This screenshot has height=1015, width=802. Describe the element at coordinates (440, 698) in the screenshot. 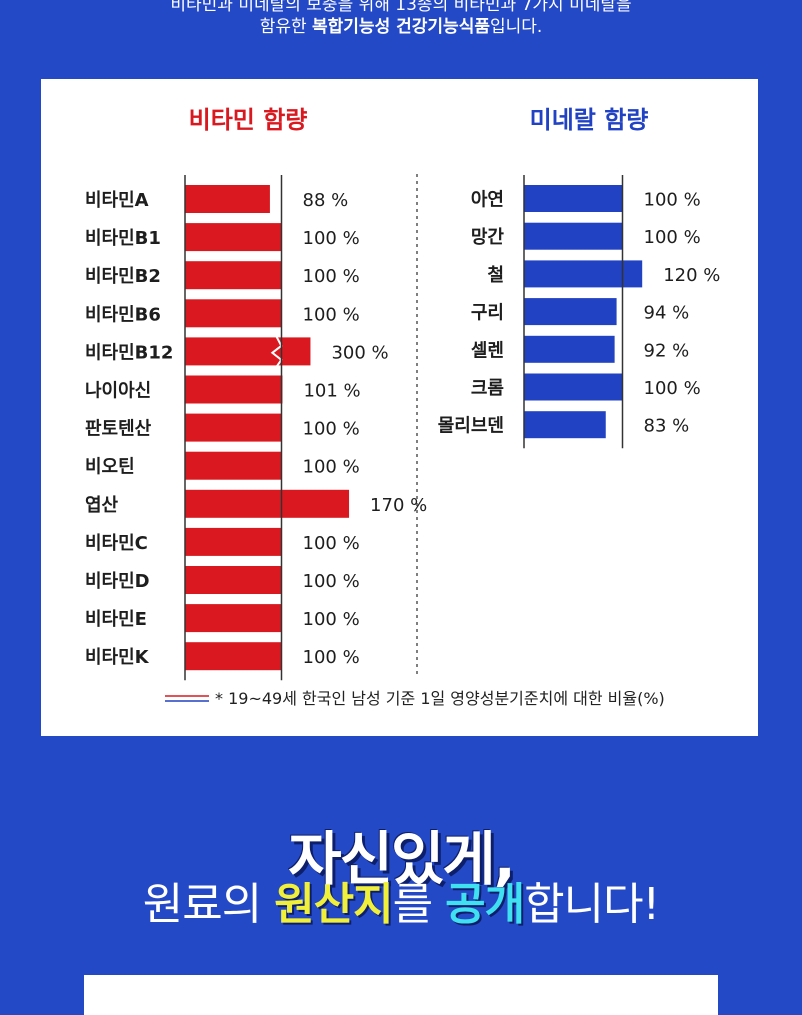

I see `footnote-text: * 19~49세 한국인 남성 기준 1일 영양성분기준치에 대한 비율(%)` at that location.